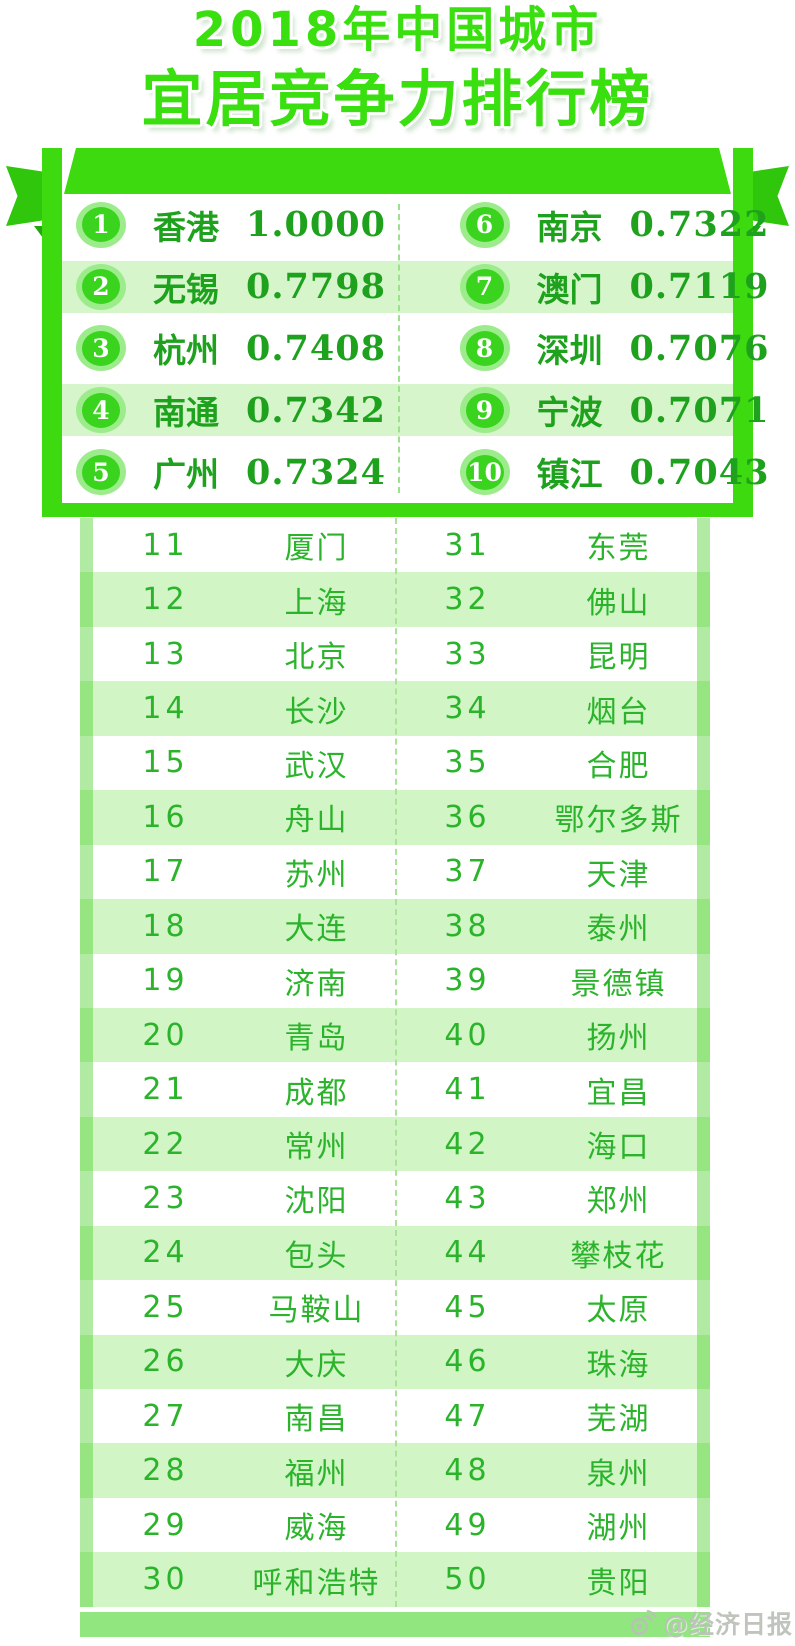 The image size is (795, 1646). I want to click on city-cell: 苏州, so click(316, 875).